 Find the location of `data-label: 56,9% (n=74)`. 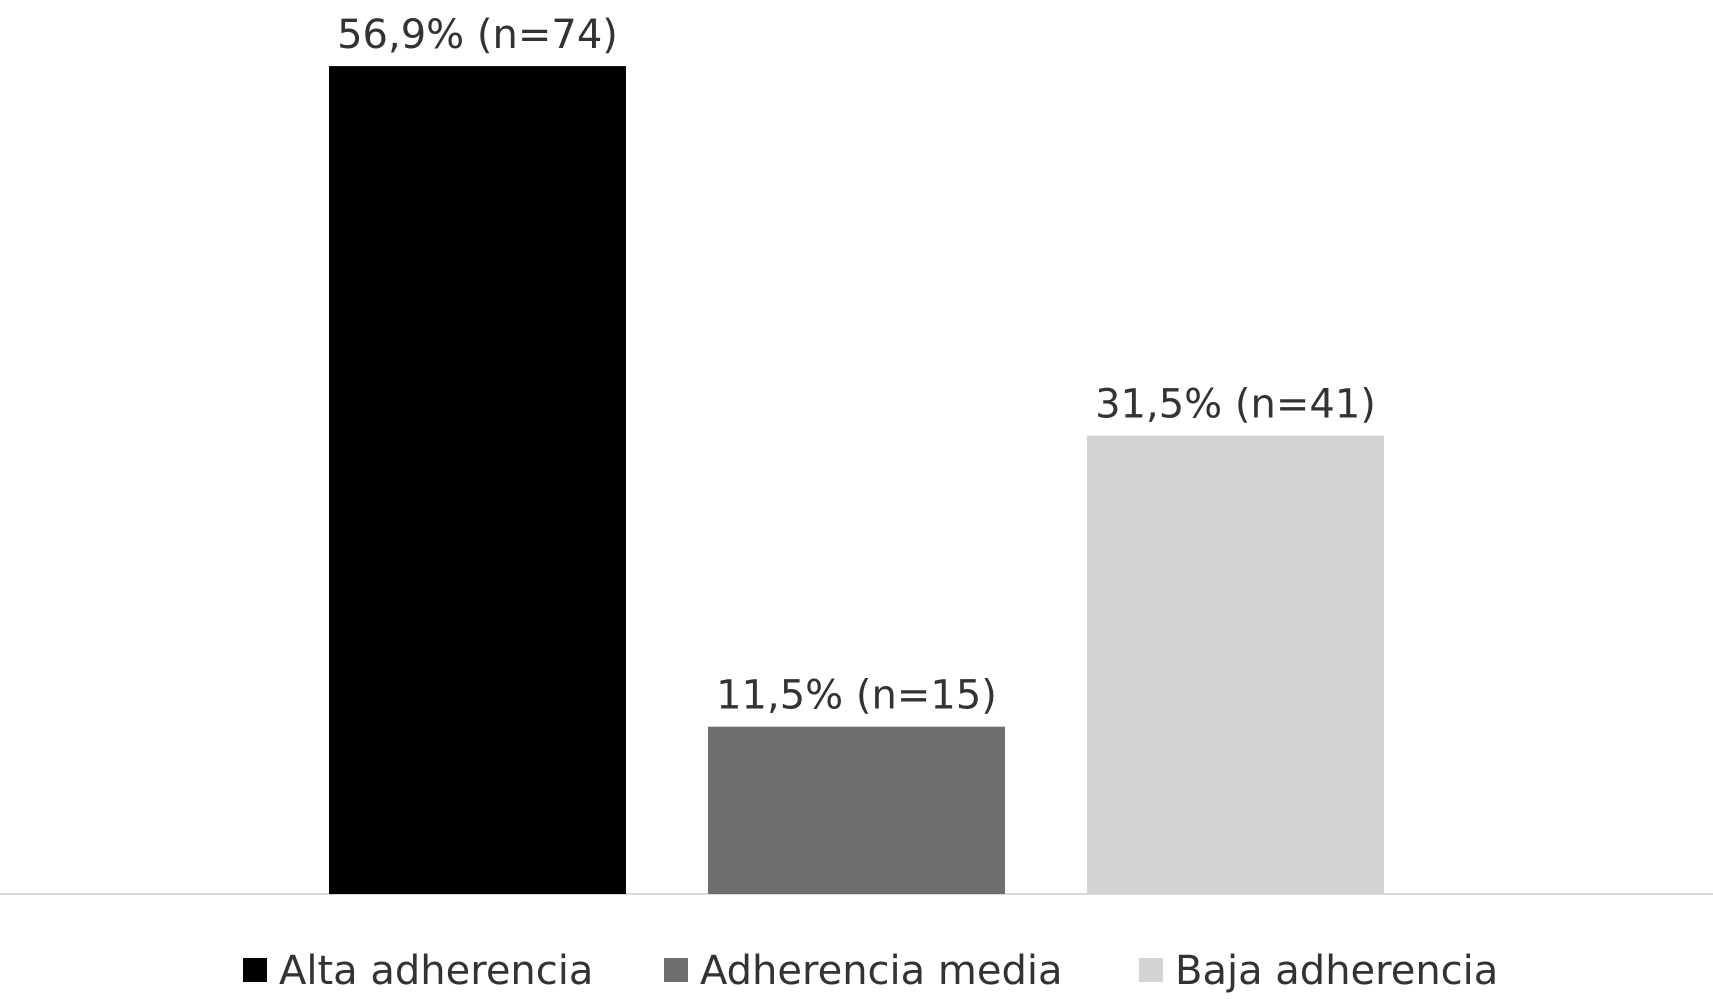

data-label: 56,9% (n=74) is located at coordinates (477, 35).